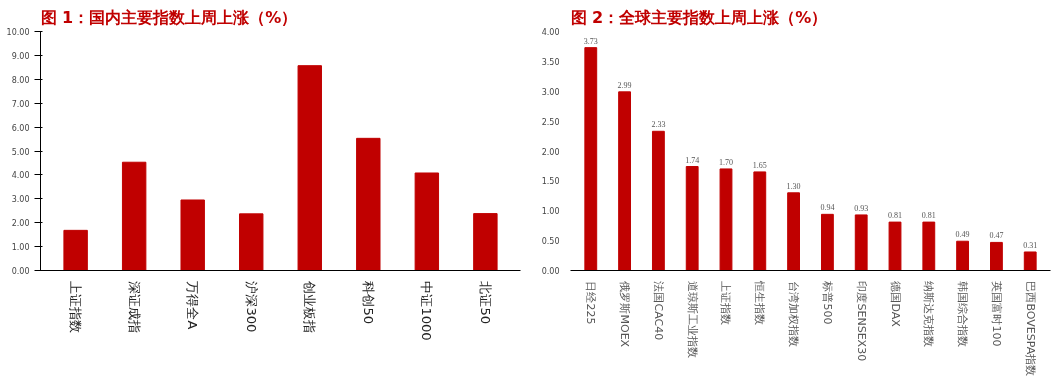 The image size is (1061, 379). Describe the element at coordinates (368, 303) in the screenshot. I see `x-tick-label: 科创50` at that location.